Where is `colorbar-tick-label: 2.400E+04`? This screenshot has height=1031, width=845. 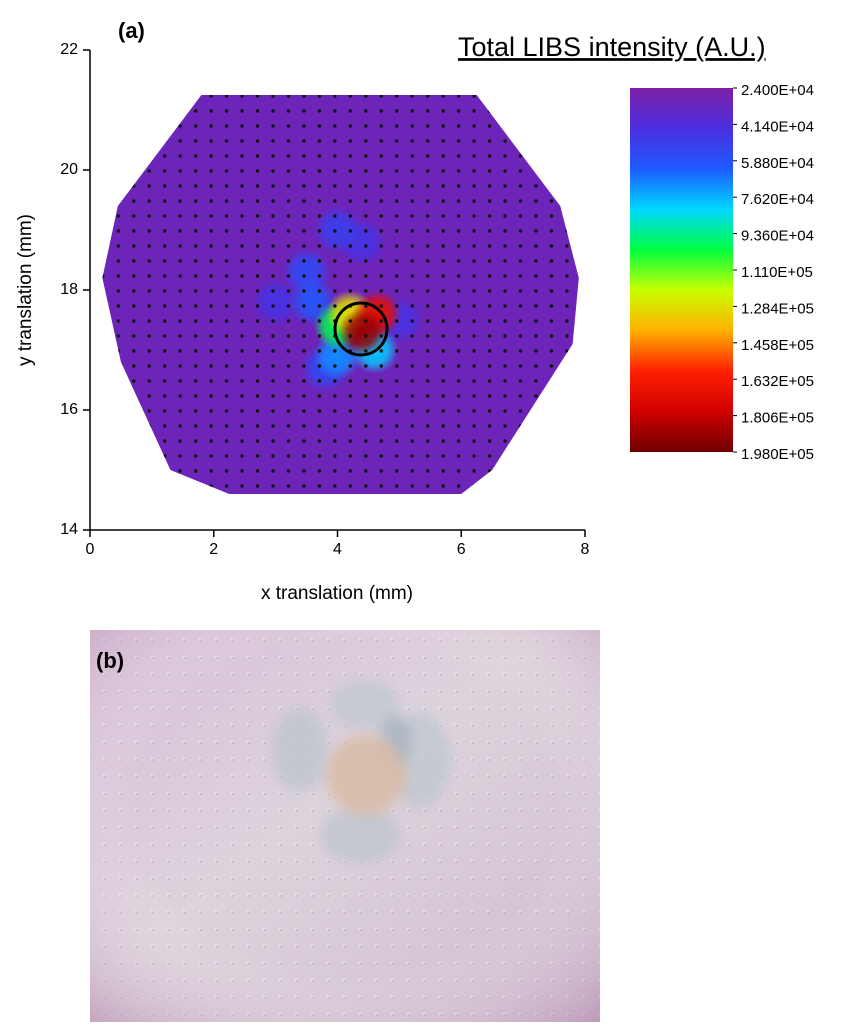 colorbar-tick-label: 2.400E+04 is located at coordinates (777, 90).